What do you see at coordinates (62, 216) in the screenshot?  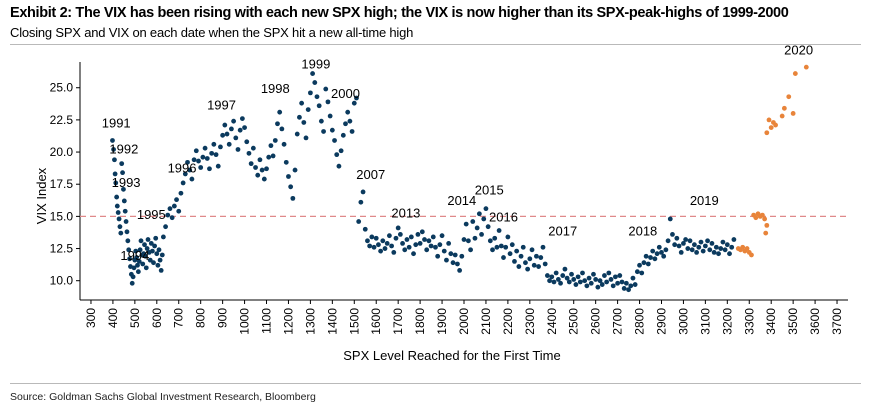 I see `y-tick-label: 15.0` at bounding box center [62, 216].